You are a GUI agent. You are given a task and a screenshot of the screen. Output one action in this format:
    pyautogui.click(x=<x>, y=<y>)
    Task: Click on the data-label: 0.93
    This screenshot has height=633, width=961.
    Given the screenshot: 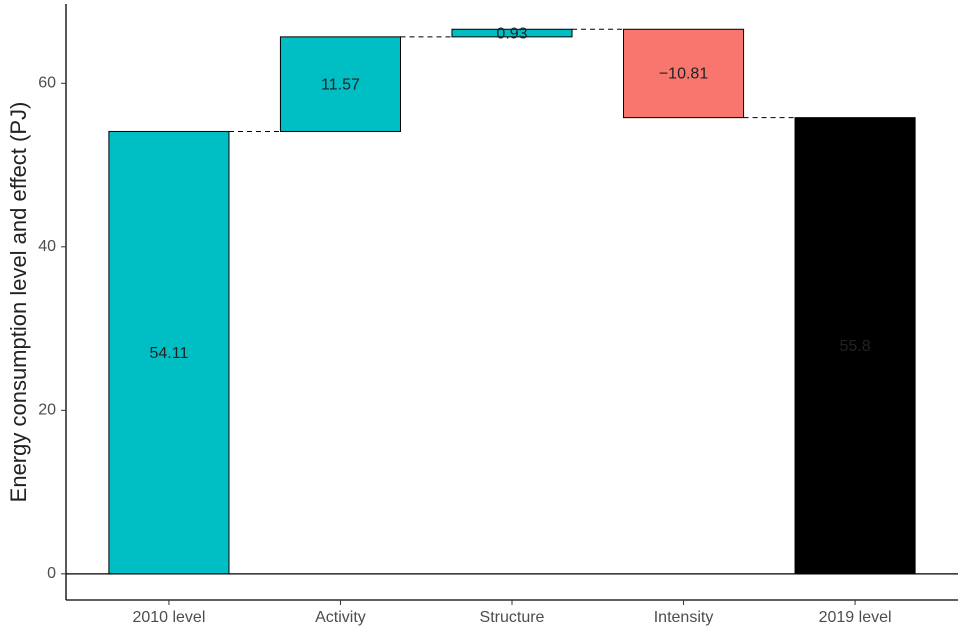 What is the action you would take?
    pyautogui.click(x=511, y=33)
    